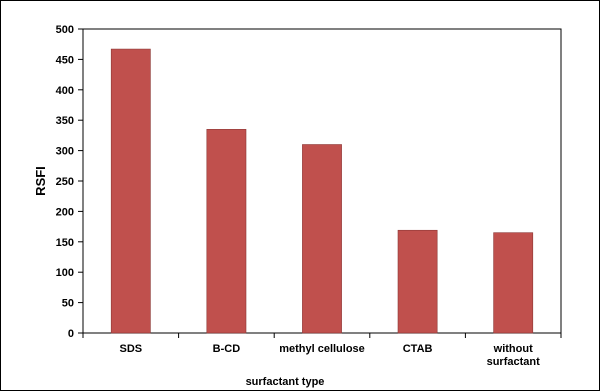 The width and height of the screenshot is (600, 392). I want to click on x-tick-label: CTAB, so click(418, 349).